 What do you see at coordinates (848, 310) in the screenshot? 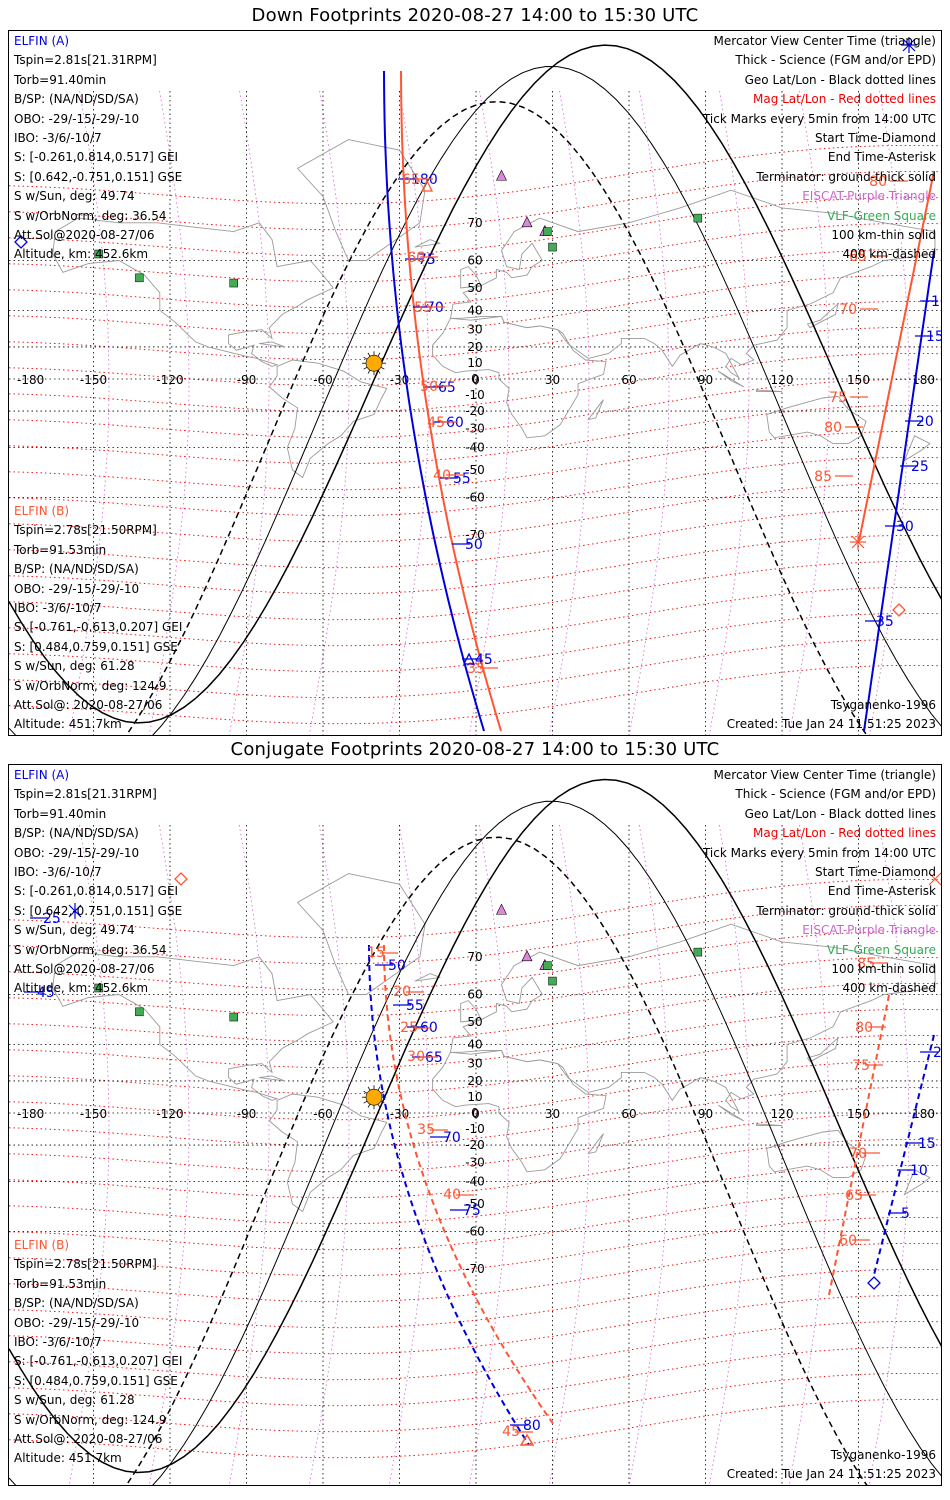
I see `elfin-b-tick-label: 70` at bounding box center [848, 310].